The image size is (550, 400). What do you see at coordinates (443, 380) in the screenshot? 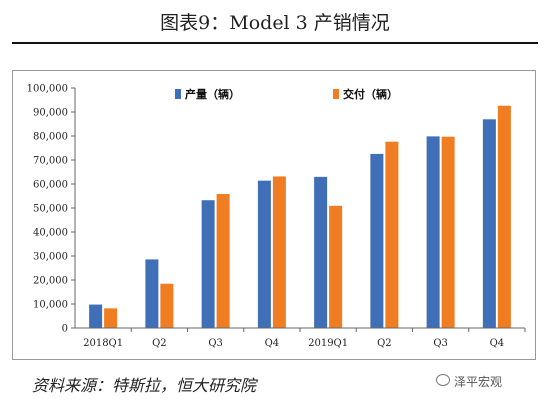
I see `wechat-icon` at bounding box center [443, 380].